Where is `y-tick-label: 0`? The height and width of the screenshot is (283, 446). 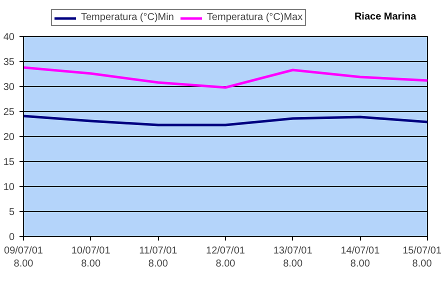 y-tick-label: 0 is located at coordinates (11, 237).